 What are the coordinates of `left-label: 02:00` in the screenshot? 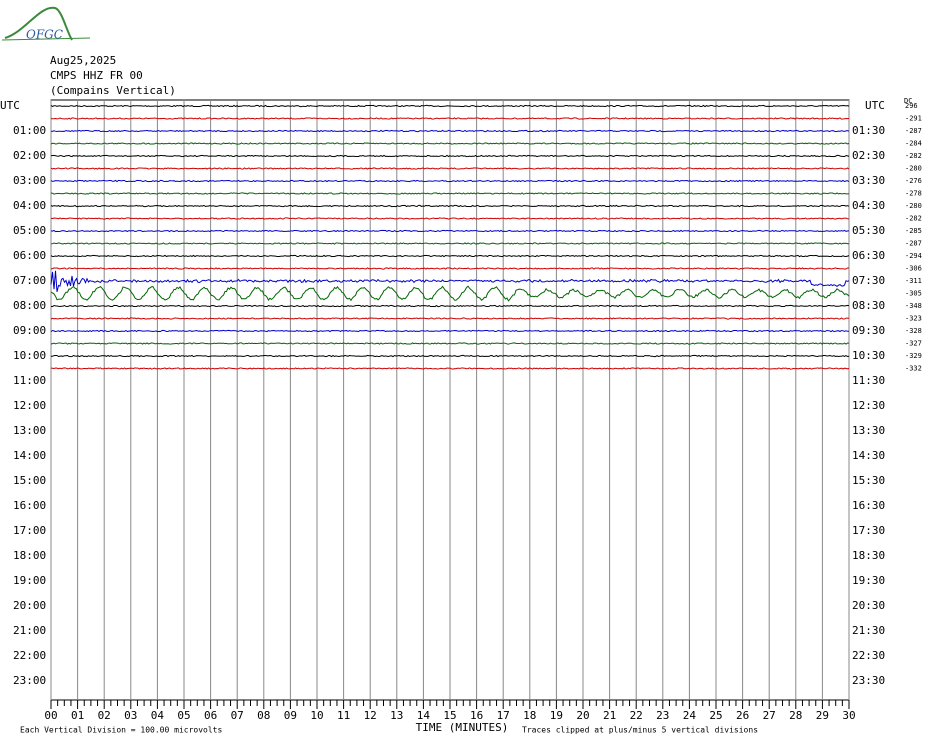 It's located at (29, 155).